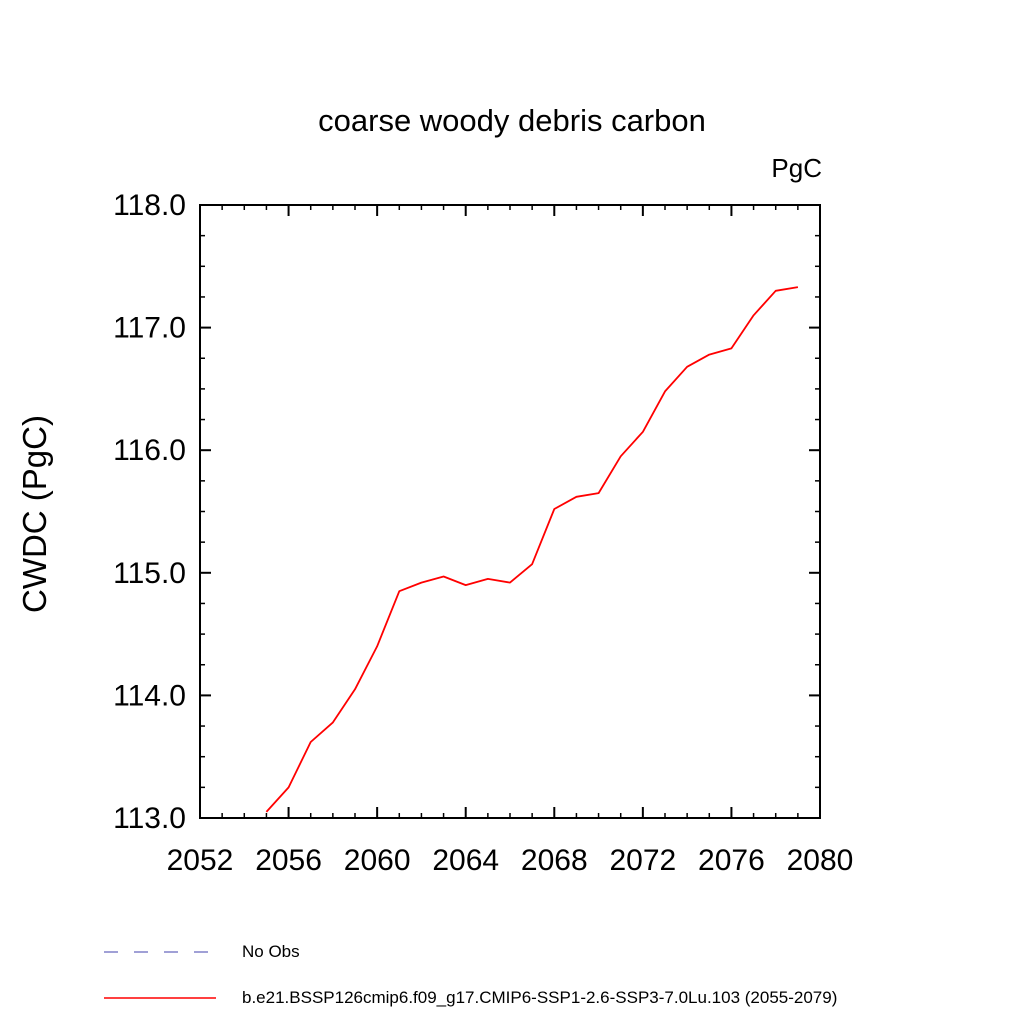 Image resolution: width=1024 pixels, height=1024 pixels. I want to click on y-tick-label: 118.0, so click(149, 205).